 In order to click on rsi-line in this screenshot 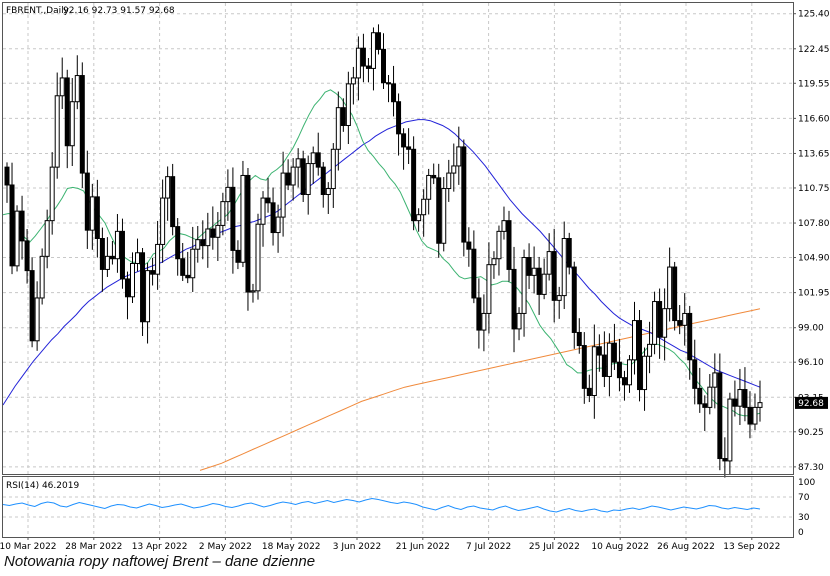, I will do `click(381, 505)`.